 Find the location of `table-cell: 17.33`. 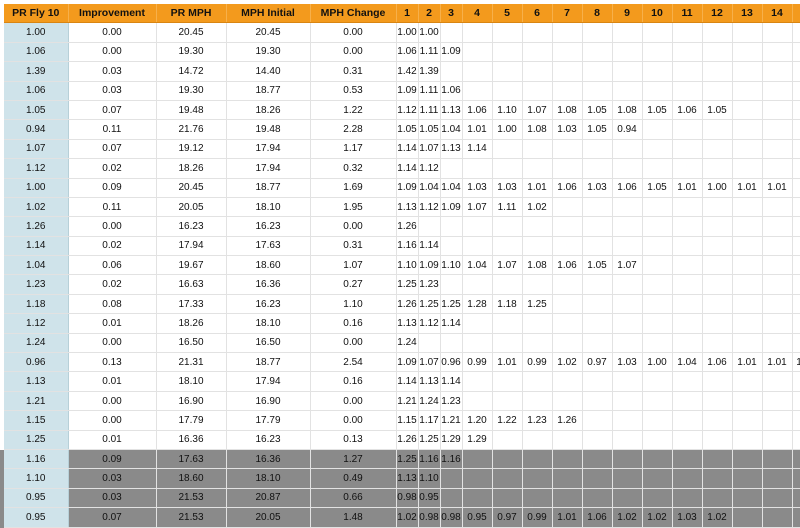

table-cell: 17.33 is located at coordinates (191, 304).